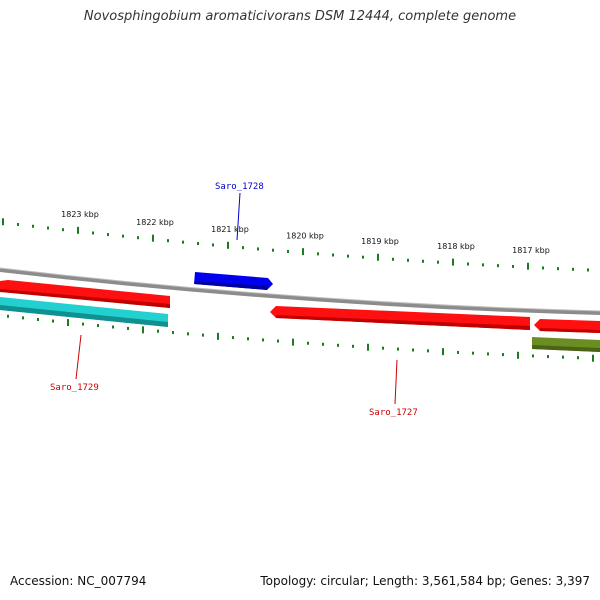  What do you see at coordinates (380, 241) in the screenshot?
I see `kbp-tick-label: 1819 kbp` at bounding box center [380, 241].